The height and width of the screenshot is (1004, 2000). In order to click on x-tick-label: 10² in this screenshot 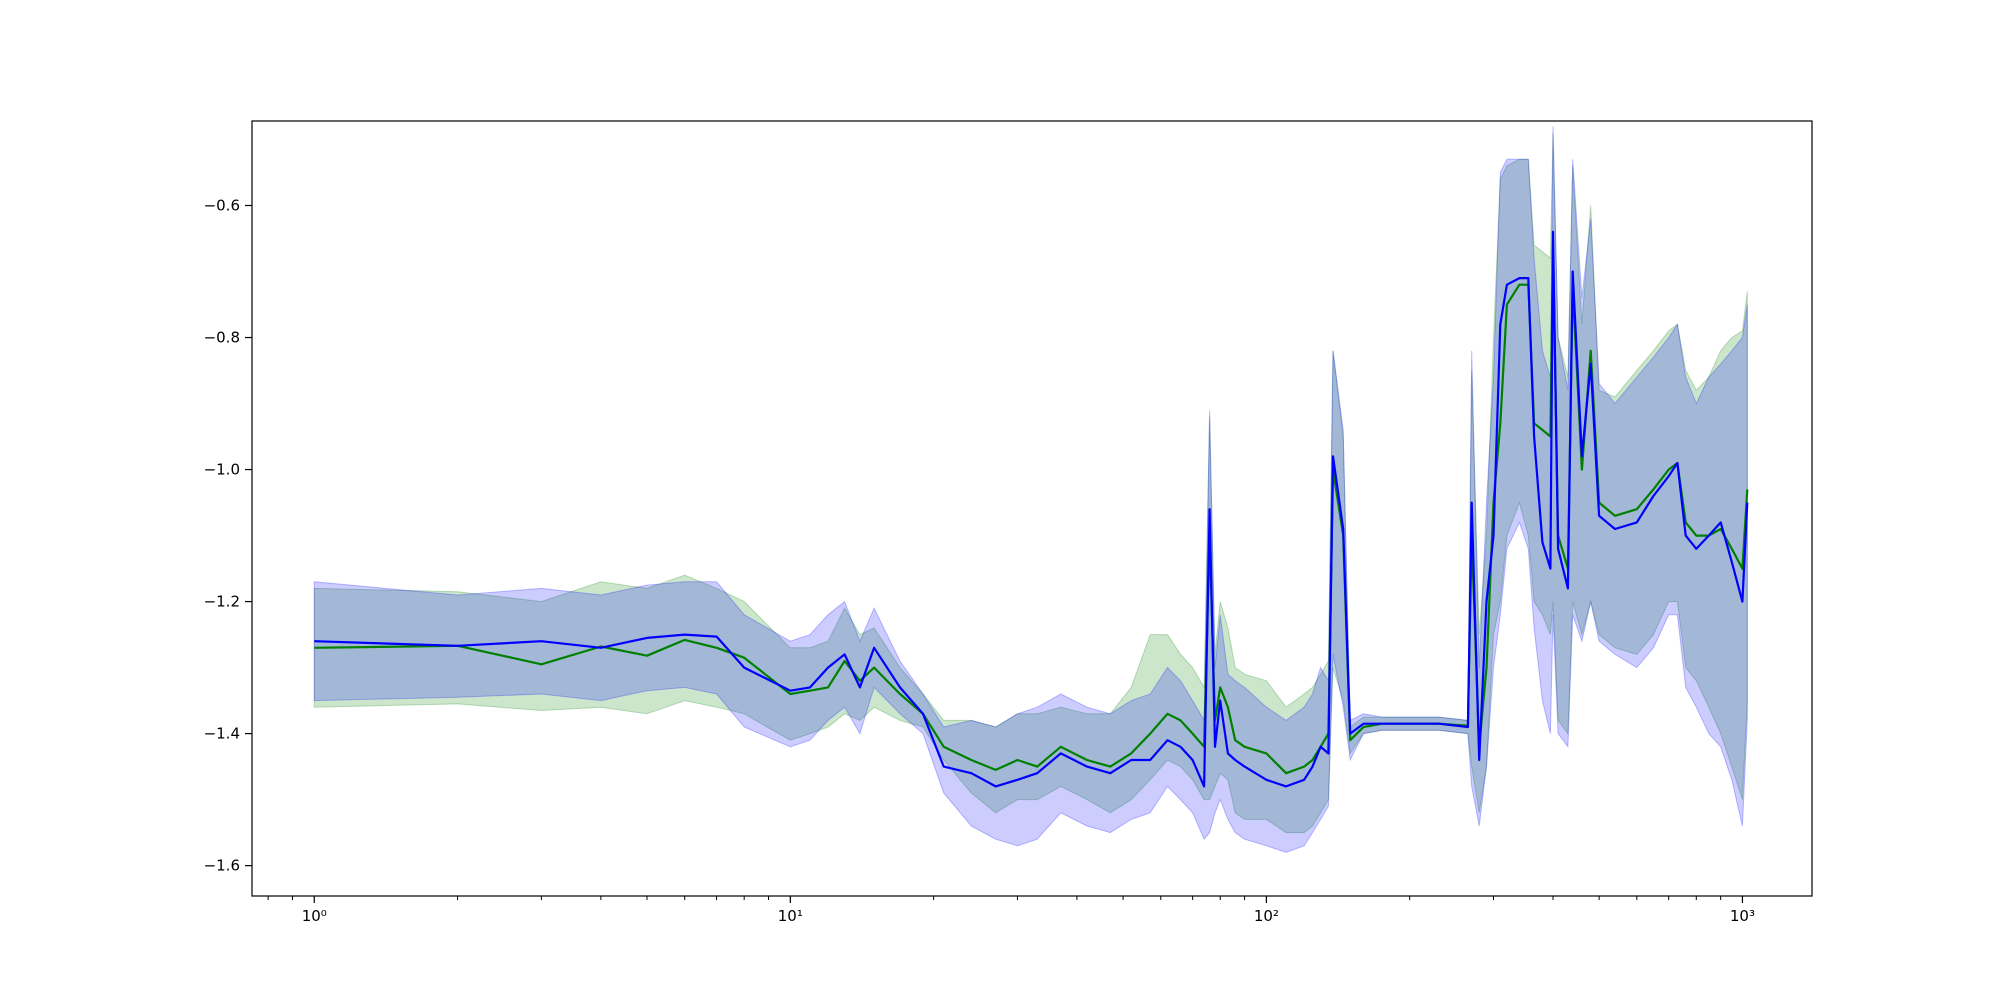, I will do `click(1266, 916)`.